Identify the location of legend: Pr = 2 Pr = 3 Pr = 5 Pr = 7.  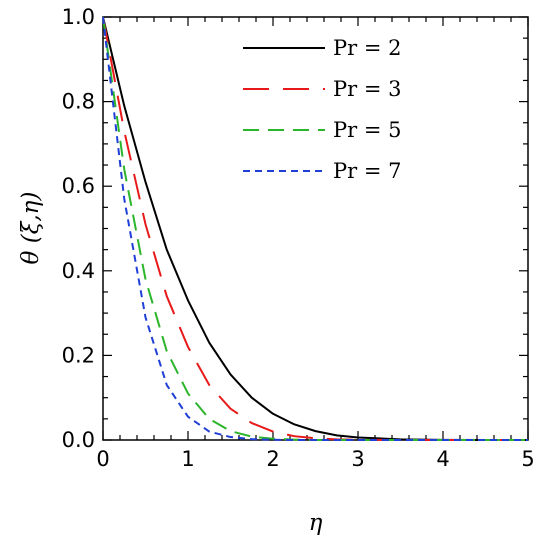
(322, 109).